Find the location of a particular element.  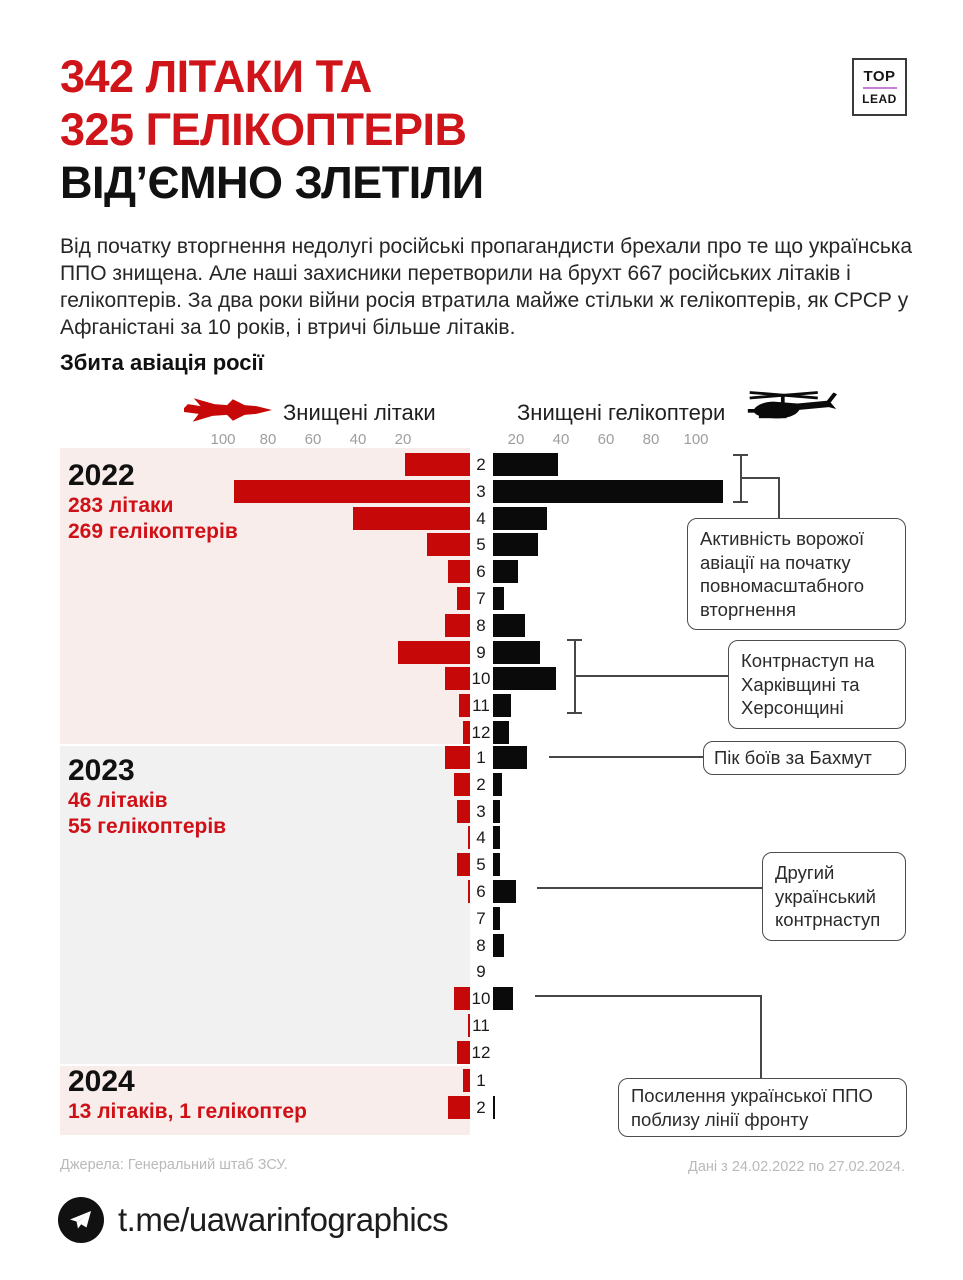

bracket-counteroffensive-line is located at coordinates (575, 676).